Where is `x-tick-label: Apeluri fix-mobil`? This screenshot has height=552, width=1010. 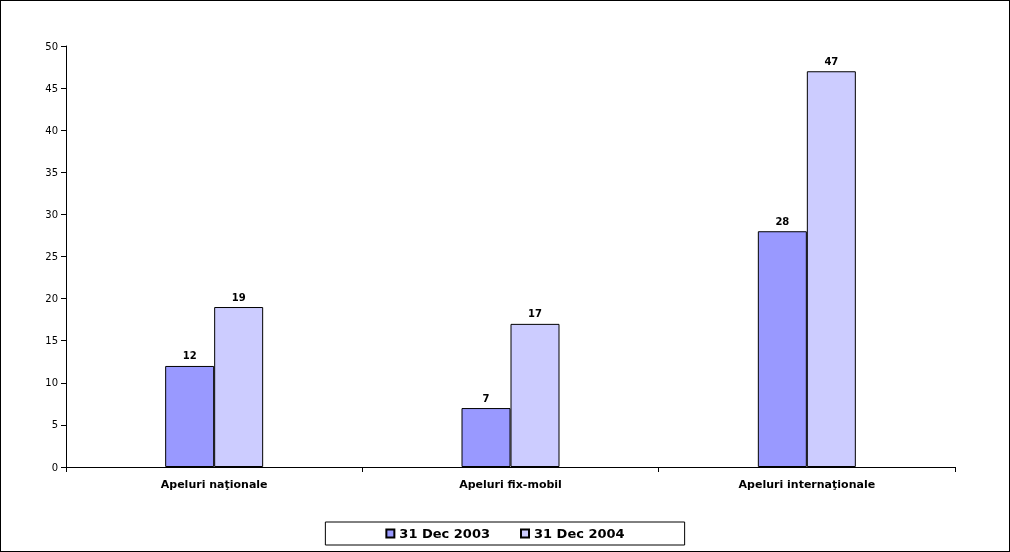
x-tick-label: Apeluri fix-mobil is located at coordinates (510, 484).